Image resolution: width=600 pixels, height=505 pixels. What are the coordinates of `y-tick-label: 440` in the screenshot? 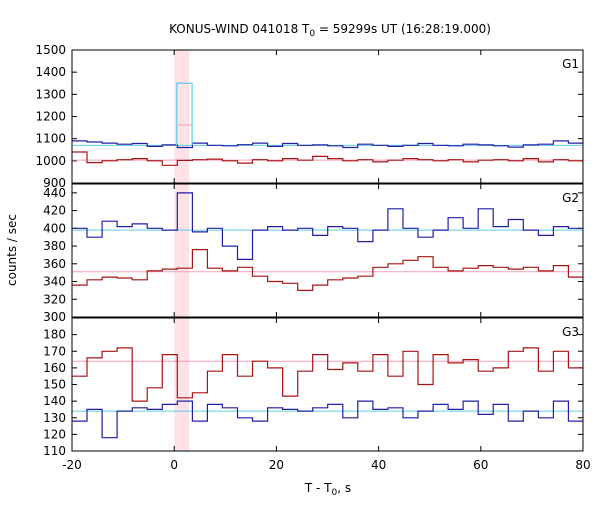 It's located at (54, 193).